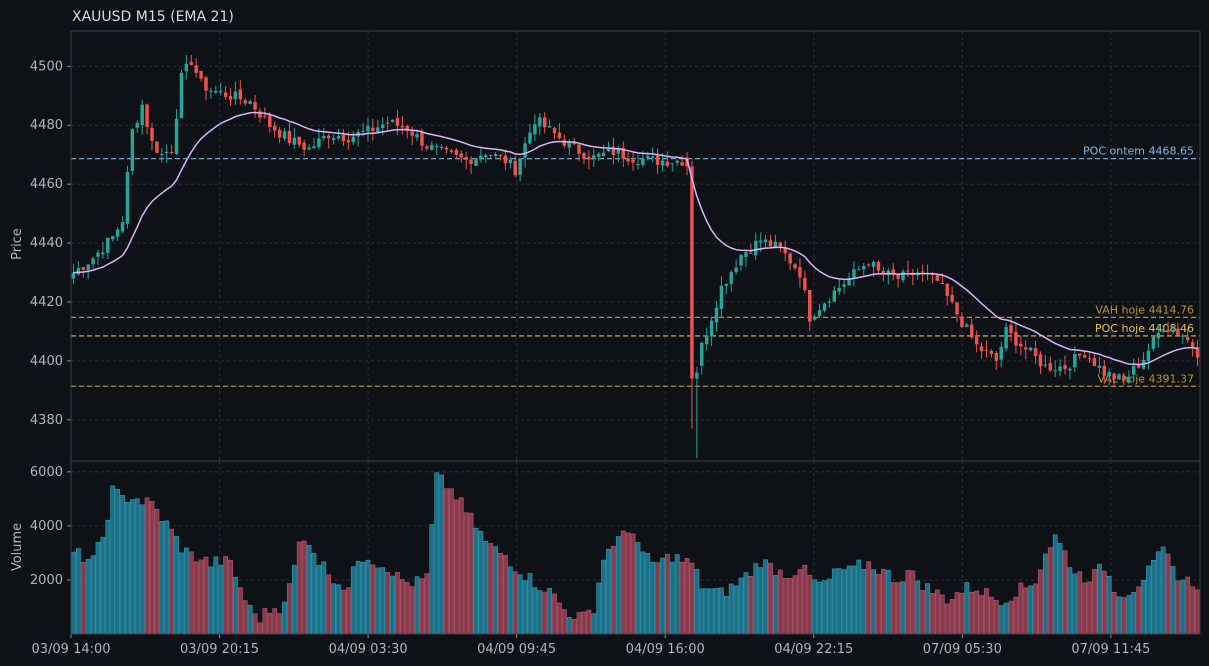  What do you see at coordinates (516, 649) in the screenshot?
I see `x-tick-label: 04/09 09:45` at bounding box center [516, 649].